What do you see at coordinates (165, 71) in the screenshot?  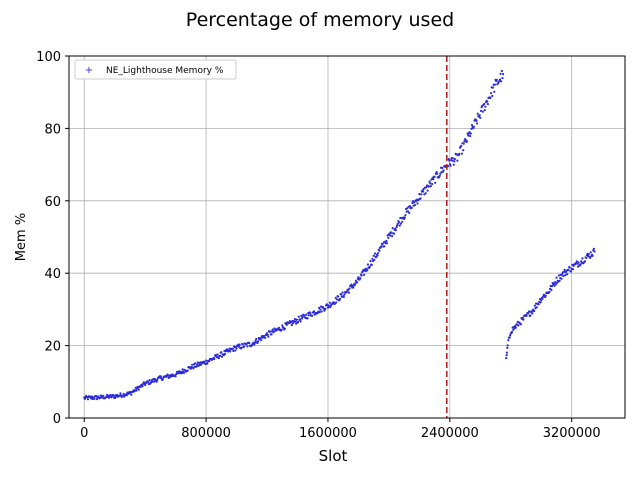 I see `legend-label: NE_Lighthouse Memory %` at bounding box center [165, 71].